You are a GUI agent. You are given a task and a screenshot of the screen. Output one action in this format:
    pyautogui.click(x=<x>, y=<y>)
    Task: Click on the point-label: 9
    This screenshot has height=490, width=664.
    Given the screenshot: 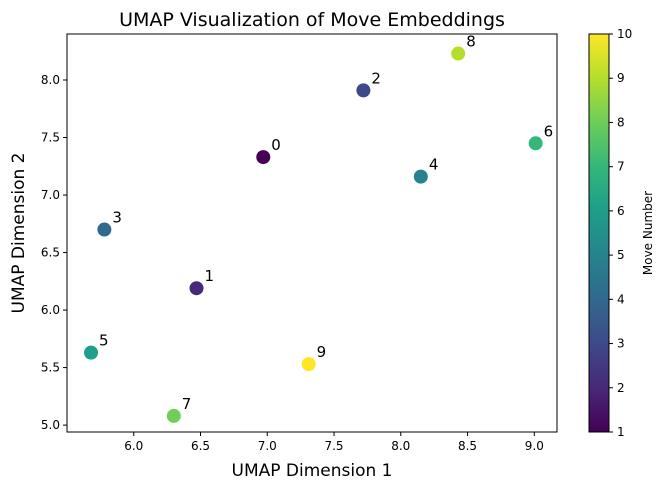 What is the action you would take?
    pyautogui.click(x=322, y=352)
    